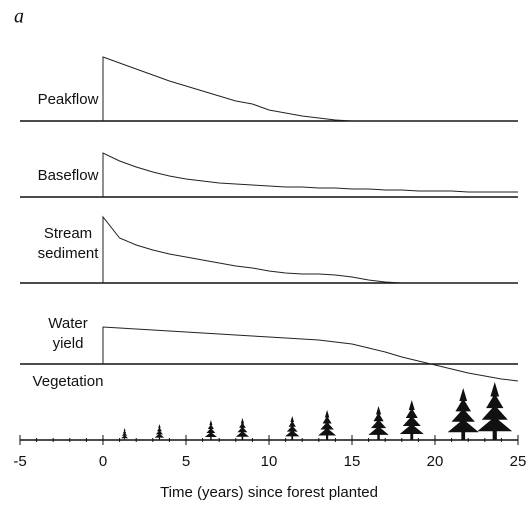  Describe the element at coordinates (67, 323) in the screenshot. I see `panel-title: Water` at that location.